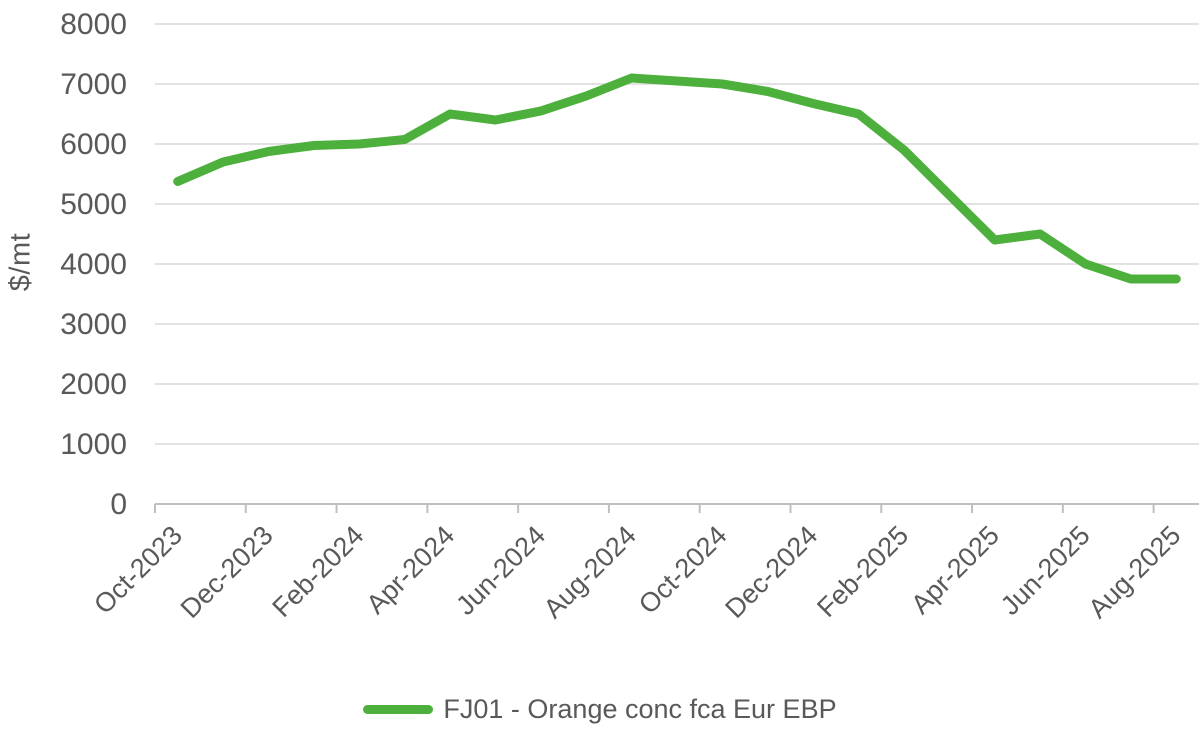 The width and height of the screenshot is (1200, 733). Describe the element at coordinates (20, 262) in the screenshot. I see `y-axis-title: $/mt` at that location.